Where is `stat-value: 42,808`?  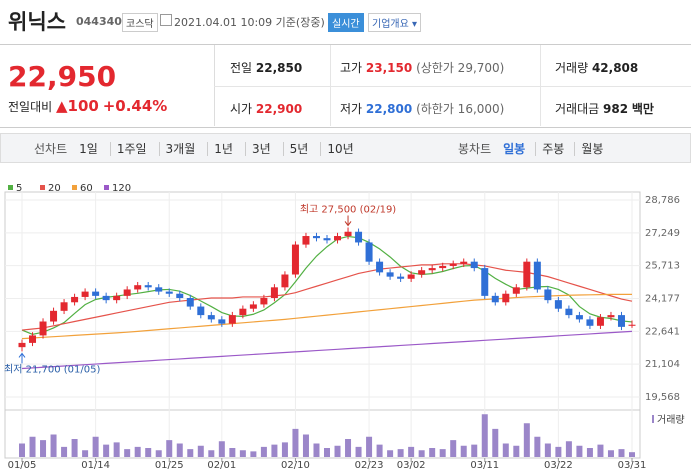 stat-value: 42,808 is located at coordinates (615, 68).